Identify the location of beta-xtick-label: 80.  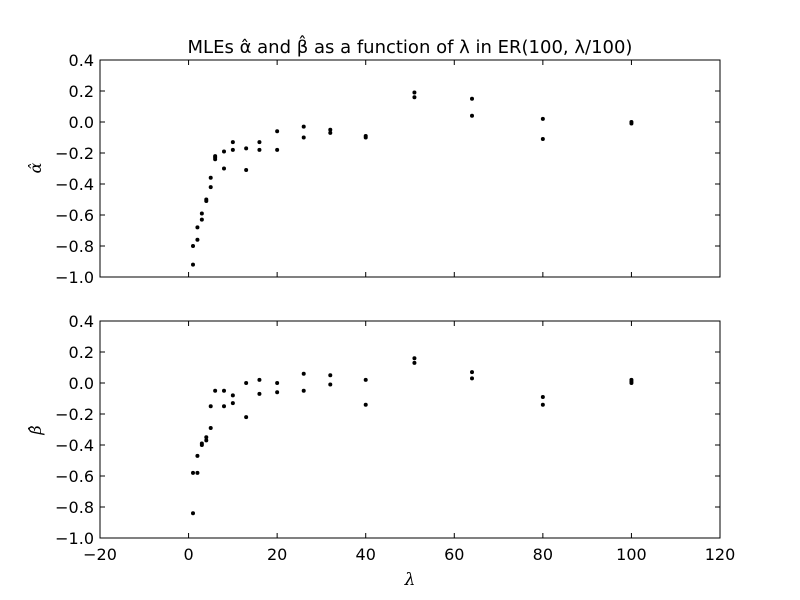
(543, 554).